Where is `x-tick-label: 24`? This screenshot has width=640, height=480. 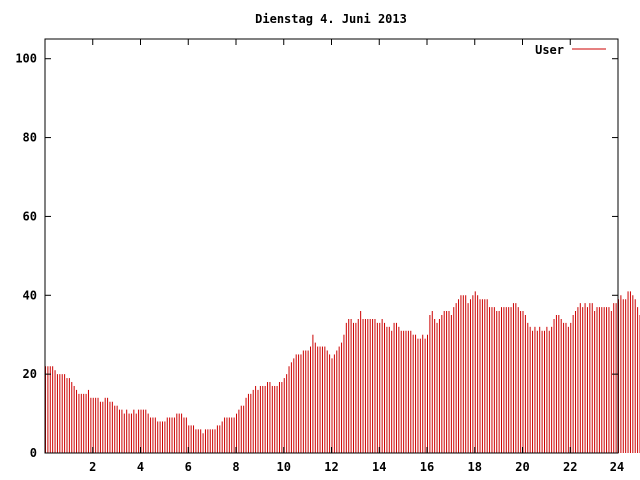
x-tick-label: 24 is located at coordinates (617, 467).